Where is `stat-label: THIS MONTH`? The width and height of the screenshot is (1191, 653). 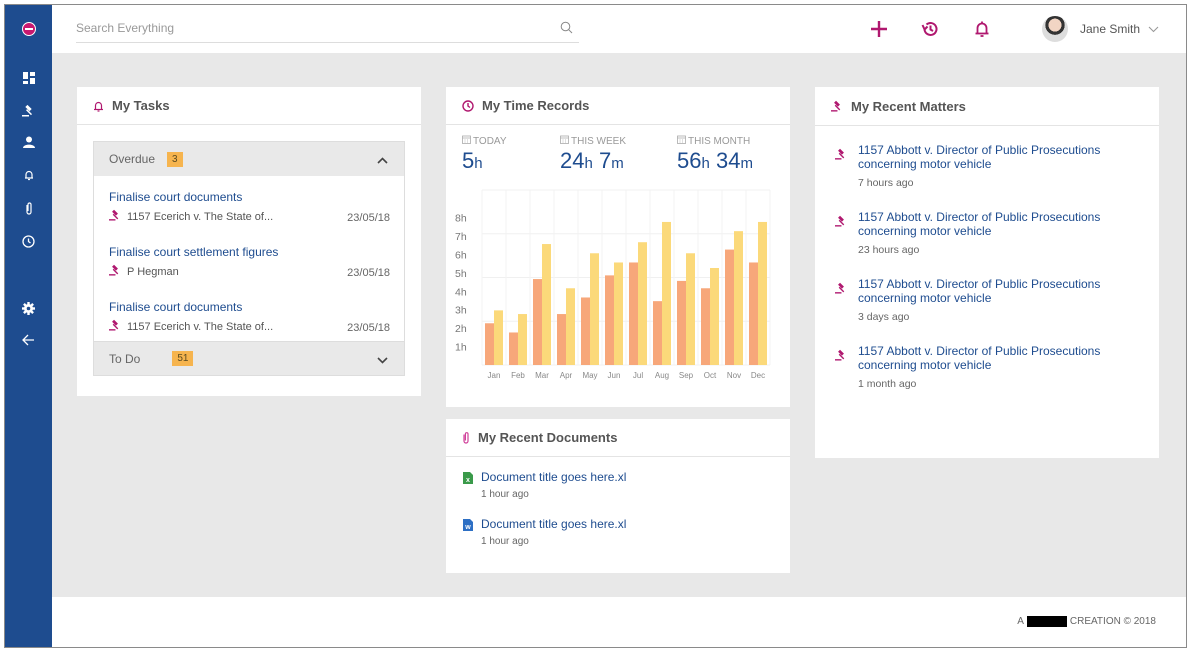
stat-label: THIS MONTH is located at coordinates (719, 141).